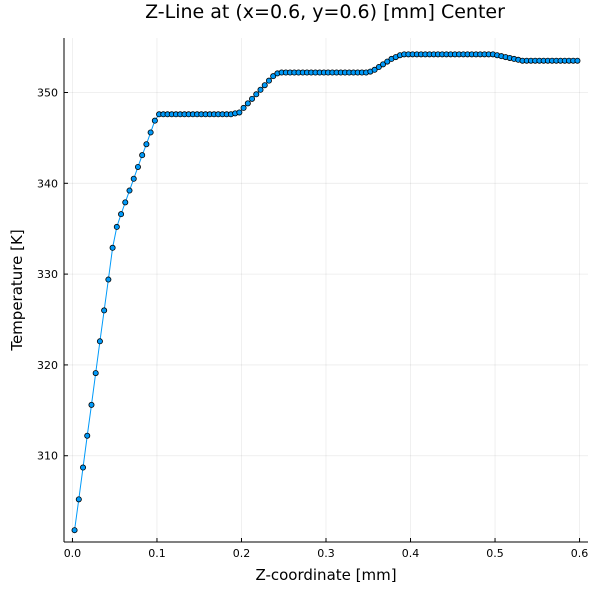 Image resolution: width=600 pixels, height=600 pixels. Describe the element at coordinates (47, 92) in the screenshot. I see `y-tick-label: 350` at that location.